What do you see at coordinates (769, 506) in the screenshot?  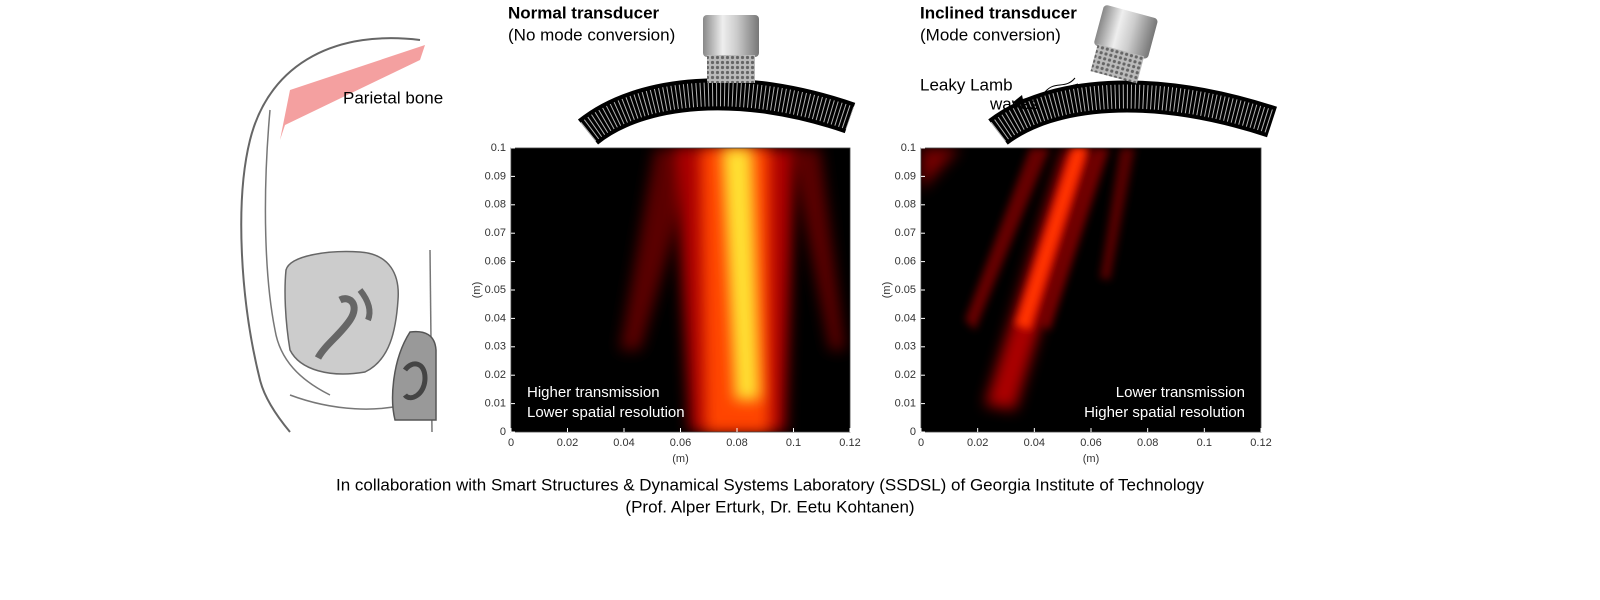 I see `footer: (Prof. Alper Erturk, Dr. Eetu Kohtanen)` at bounding box center [769, 506].